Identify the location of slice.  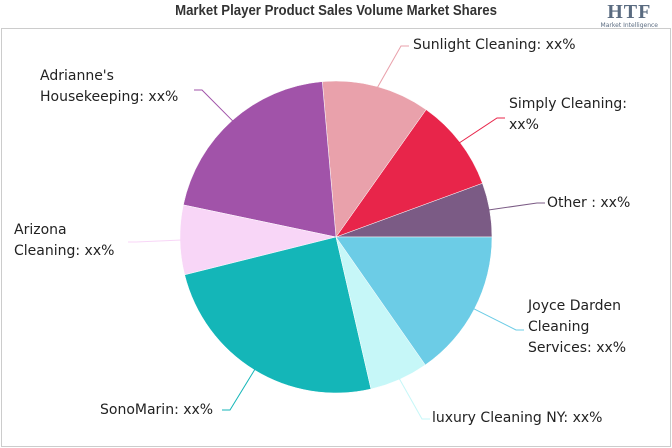
(374, 159).